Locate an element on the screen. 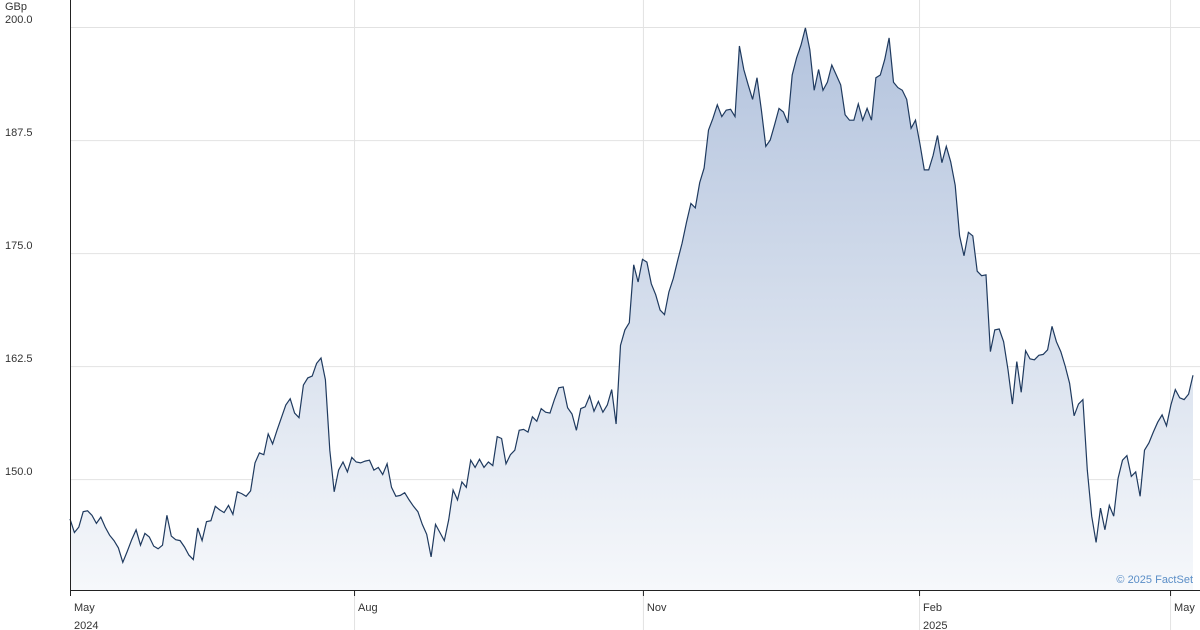 The width and height of the screenshot is (1200, 630). y-tick-label: 187.5 is located at coordinates (19, 133).